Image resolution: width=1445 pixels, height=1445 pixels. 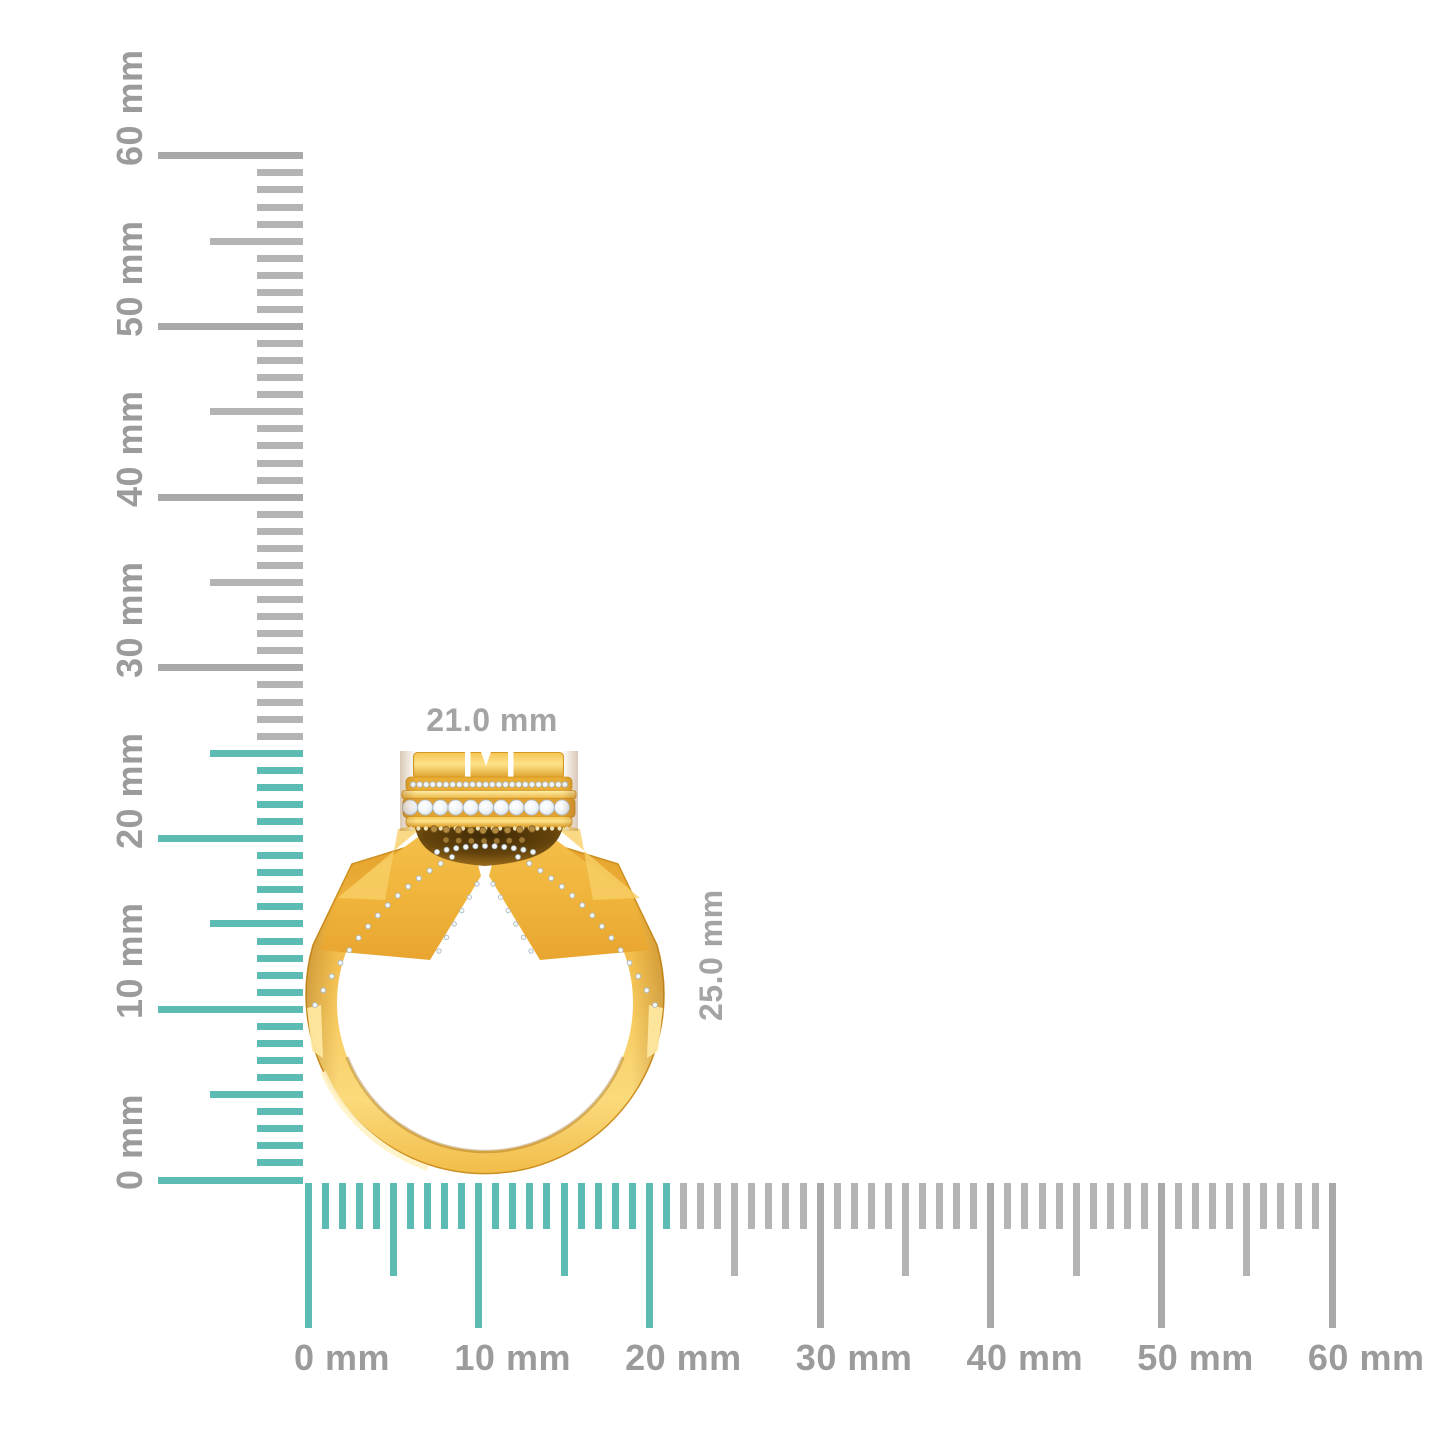 I want to click on width-dimension-label: 21.0 mm, so click(x=492, y=720).